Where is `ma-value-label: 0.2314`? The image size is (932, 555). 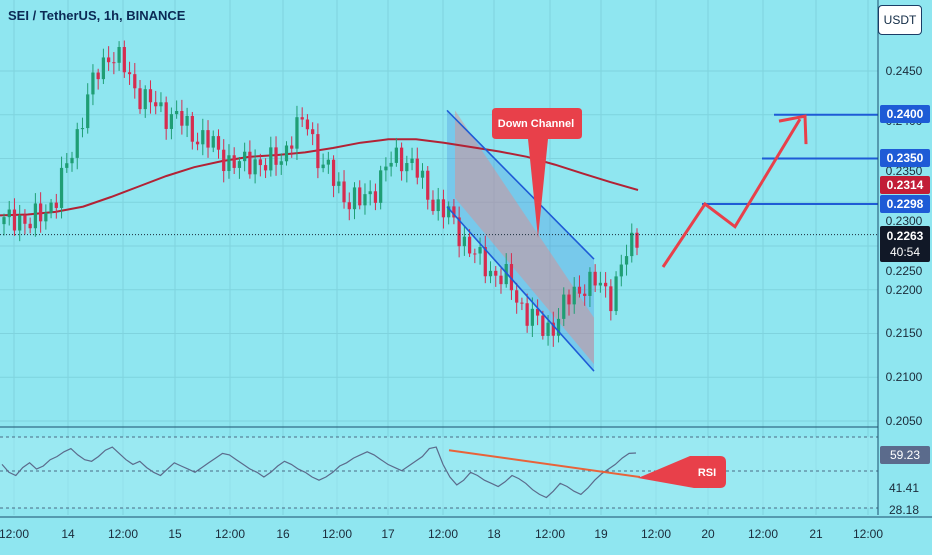 ma-value-label: 0.2314 is located at coordinates (905, 185).